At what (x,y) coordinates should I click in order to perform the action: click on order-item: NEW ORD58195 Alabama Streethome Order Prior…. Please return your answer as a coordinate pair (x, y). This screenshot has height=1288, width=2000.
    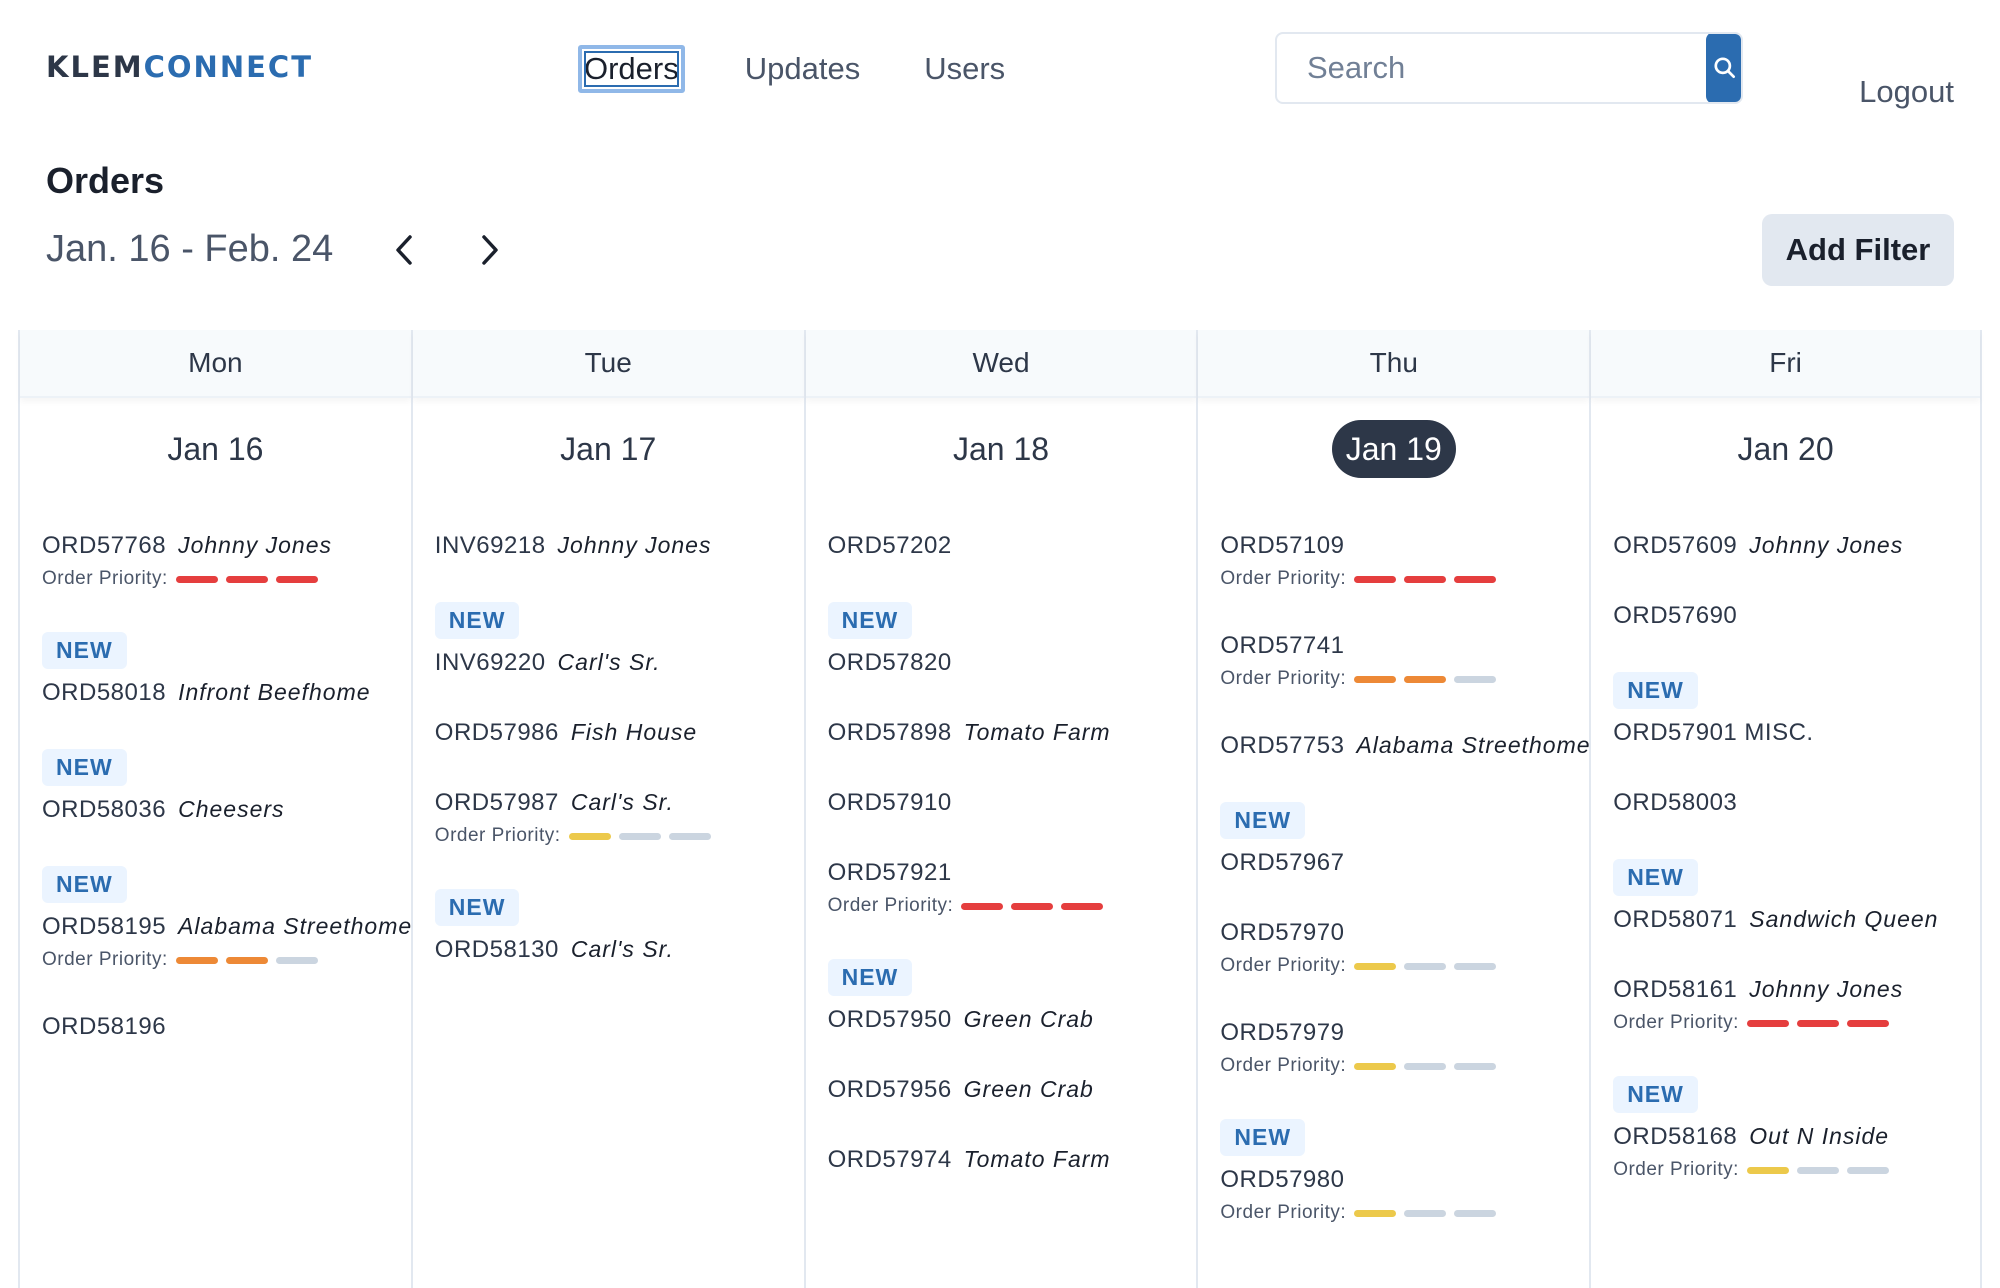
    Looking at the image, I should click on (226, 918).